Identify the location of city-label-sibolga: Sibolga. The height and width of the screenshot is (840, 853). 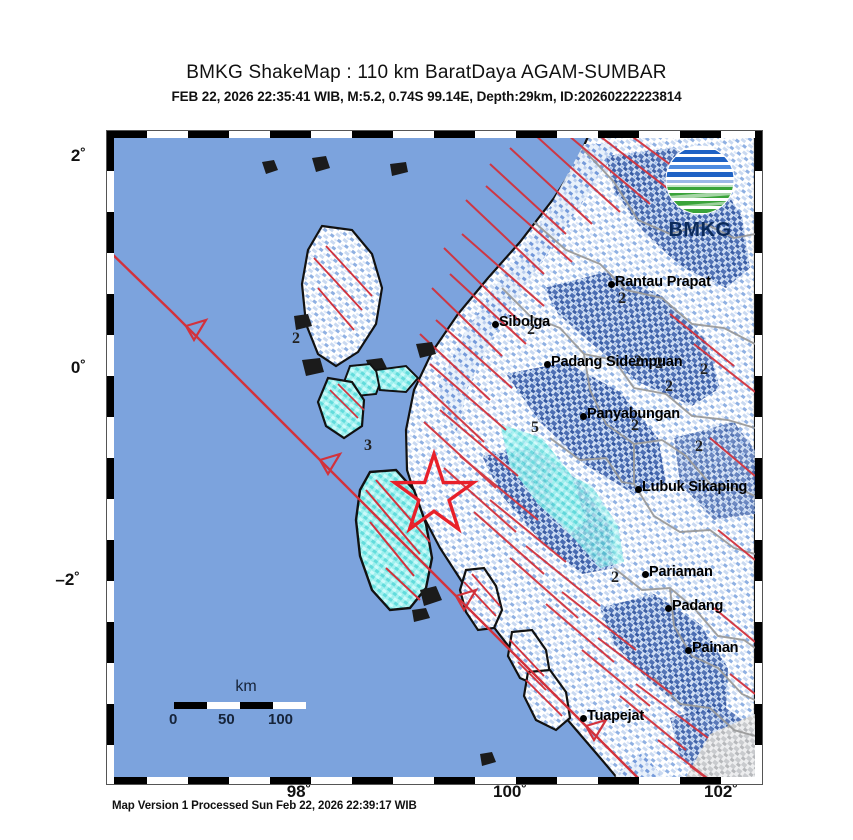
(524, 322).